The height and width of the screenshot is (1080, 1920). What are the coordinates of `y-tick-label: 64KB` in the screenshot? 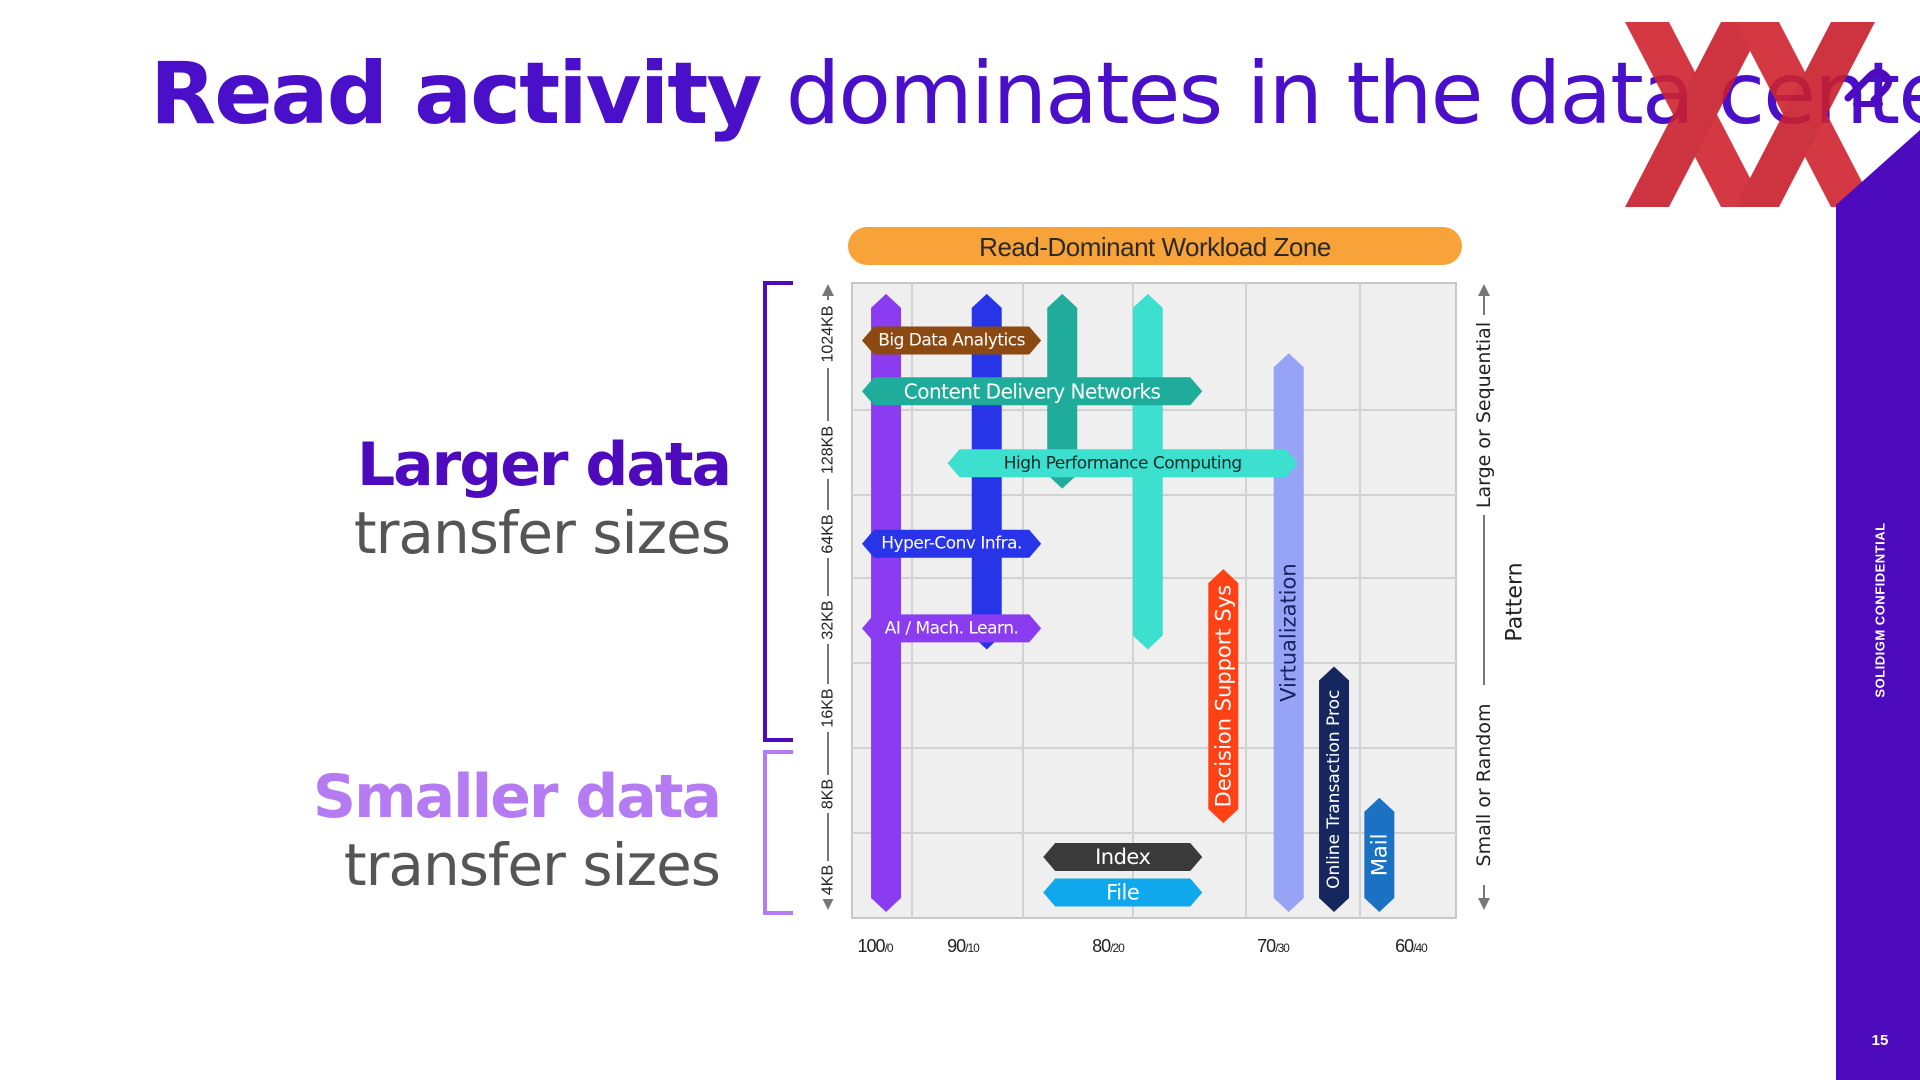 It's located at (828, 533).